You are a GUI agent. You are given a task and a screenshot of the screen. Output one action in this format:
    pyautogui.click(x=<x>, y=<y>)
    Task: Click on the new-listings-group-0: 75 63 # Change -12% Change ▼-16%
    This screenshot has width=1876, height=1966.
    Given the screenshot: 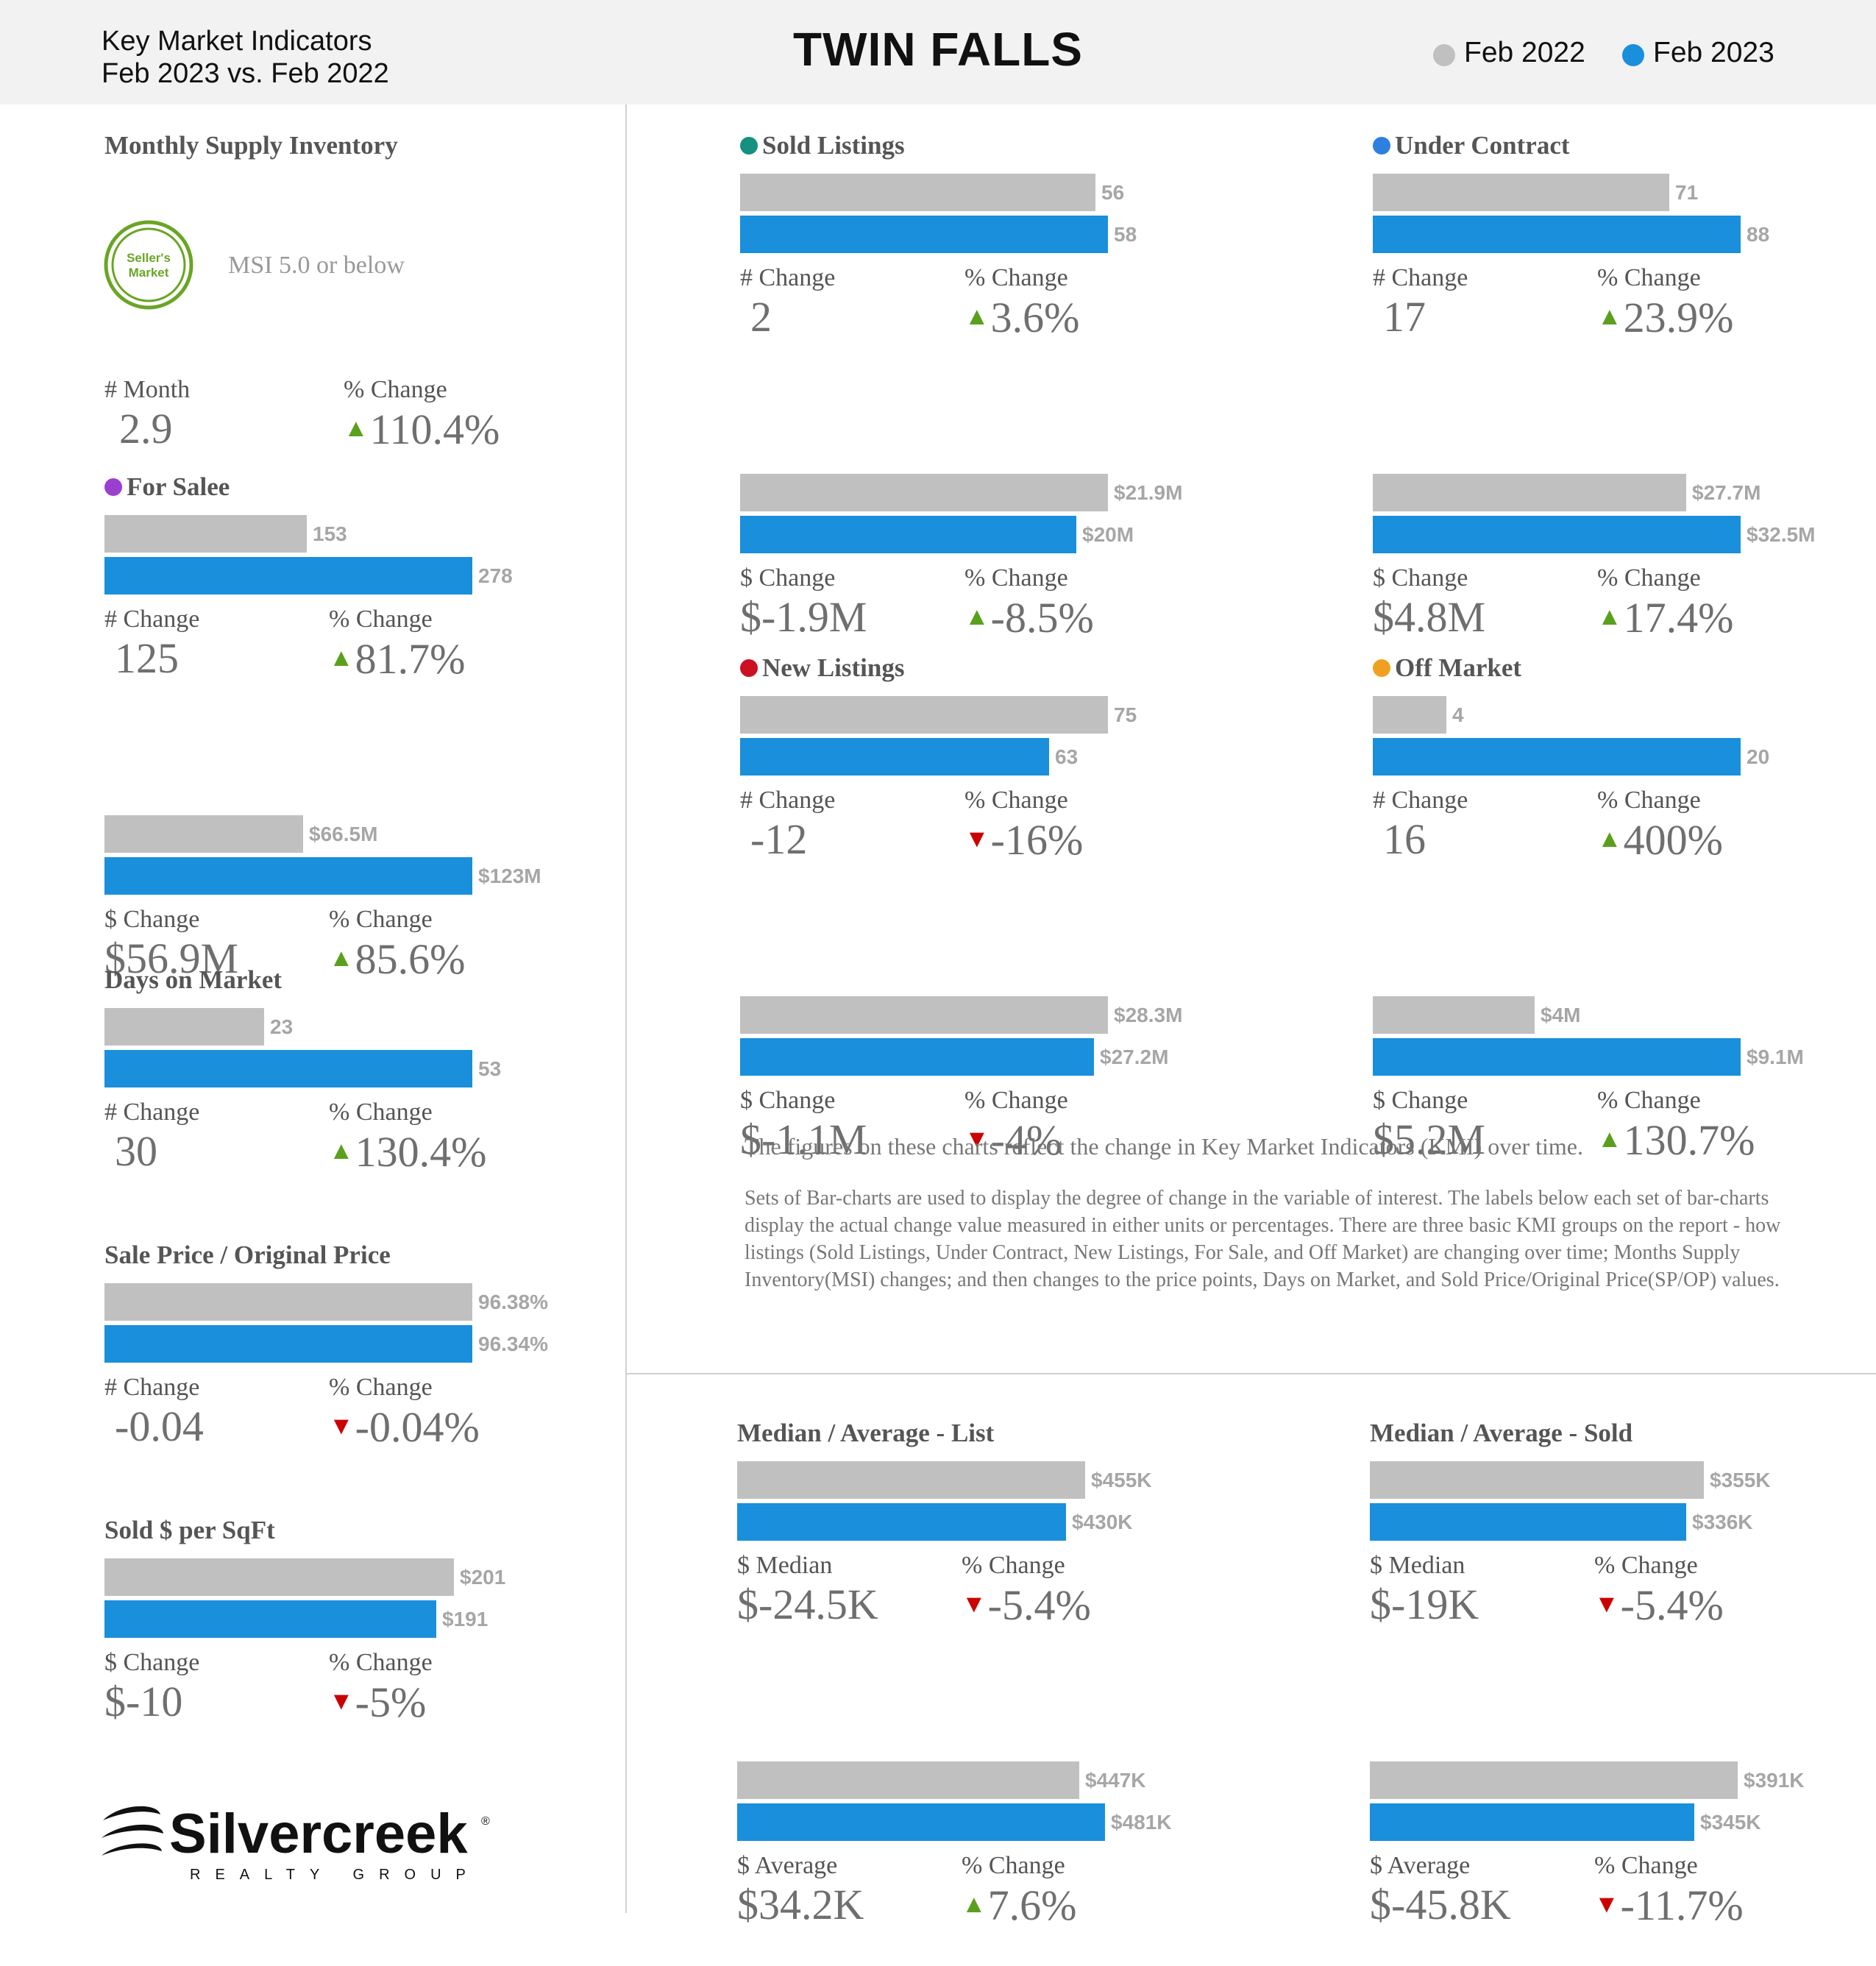 What is the action you would take?
    pyautogui.click(x=1041, y=798)
    